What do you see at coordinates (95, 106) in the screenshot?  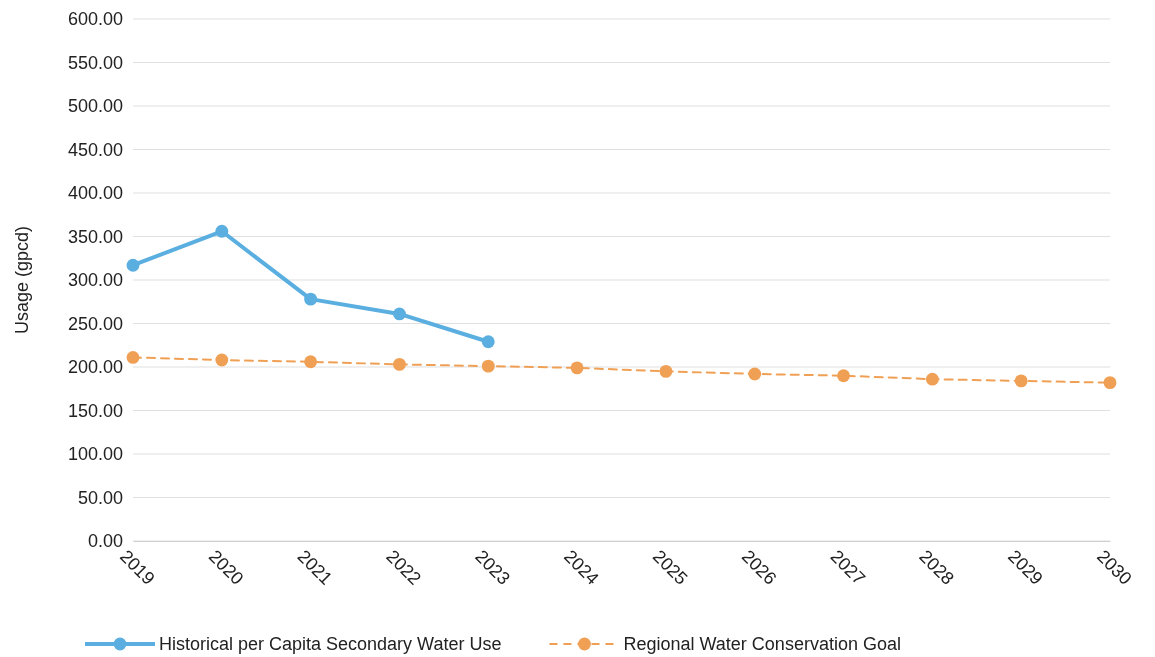 I see `y-tick-label: 500.00` at bounding box center [95, 106].